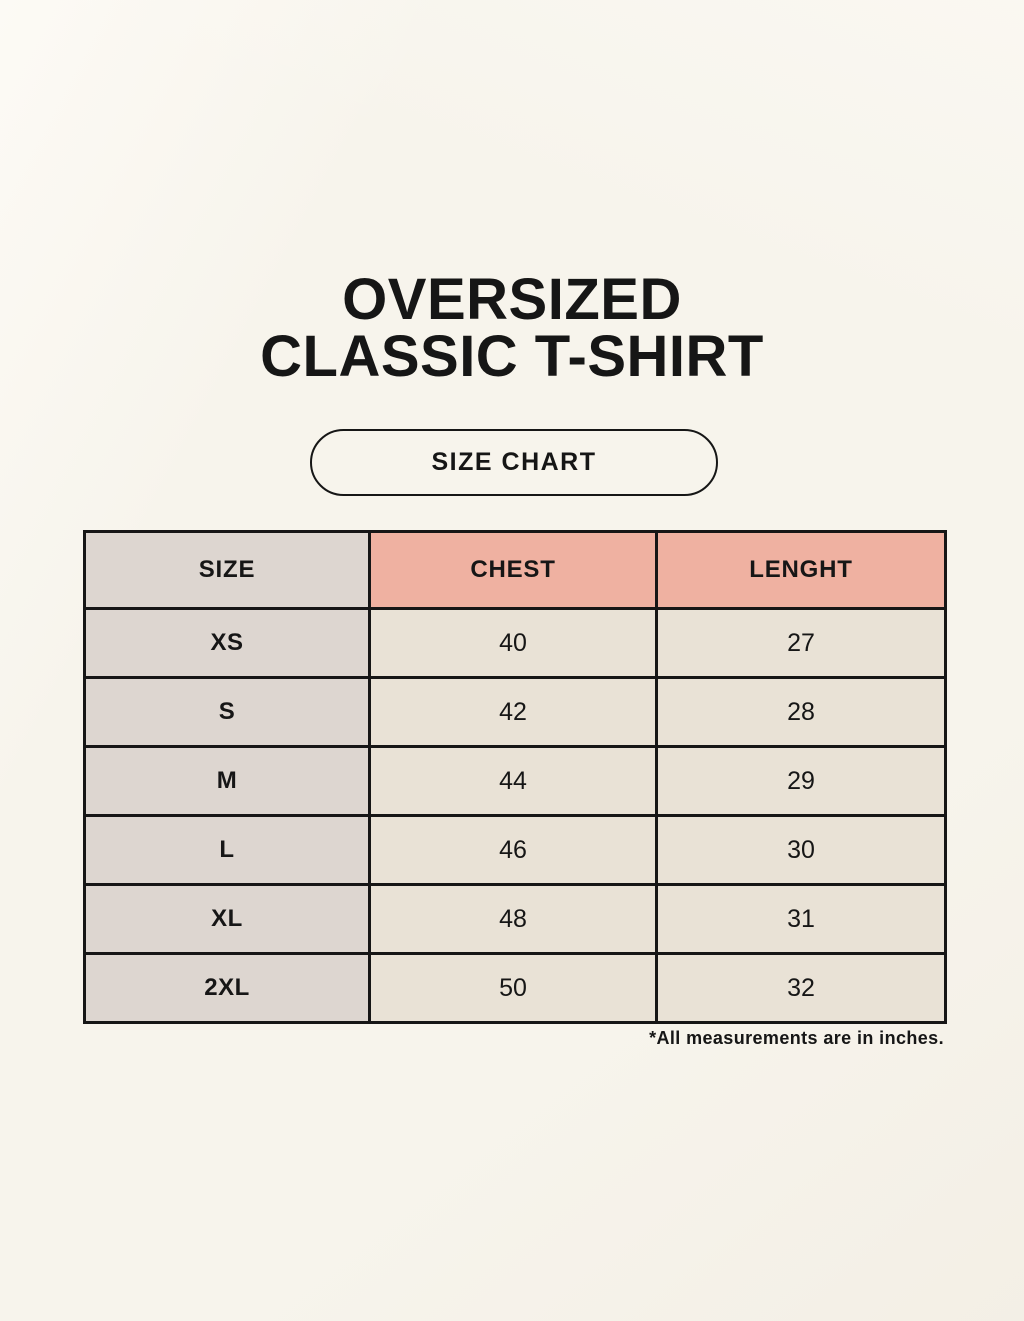  I want to click on table-header-row: SIZE CHEST LENGHT, so click(515, 570).